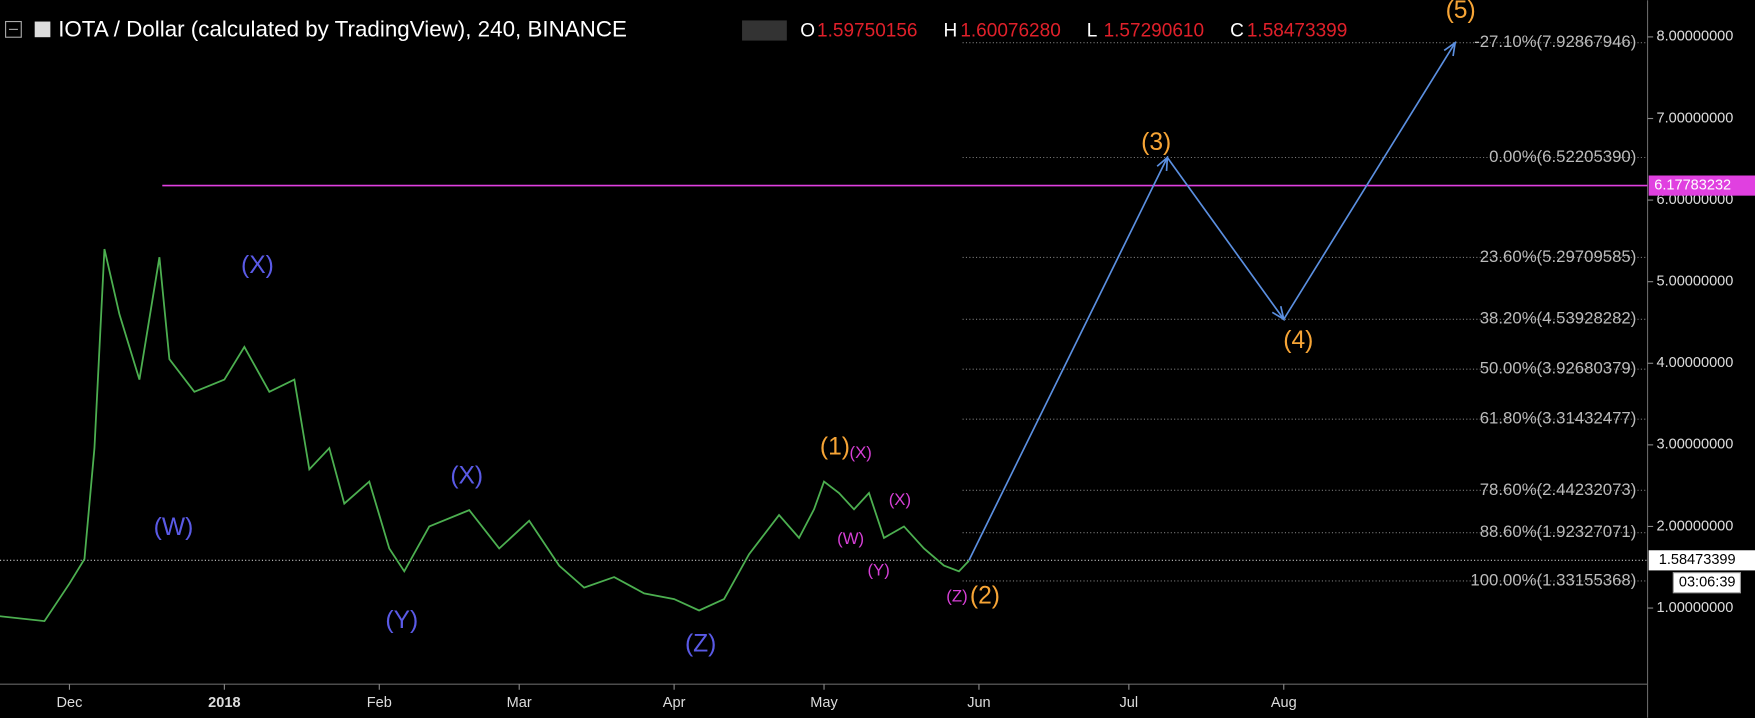  What do you see at coordinates (1297, 31) in the screenshot?
I see `ohlc-value: 1.58473399` at bounding box center [1297, 31].